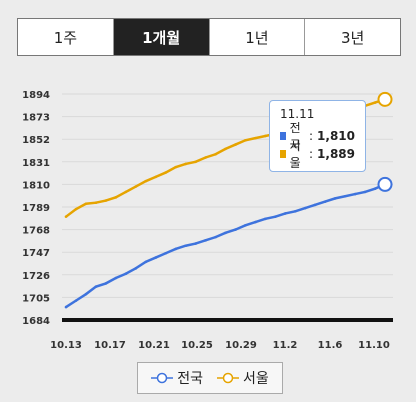 The height and width of the screenshot is (402, 416). Describe the element at coordinates (36, 276) in the screenshot. I see `y-tick-label: 1726` at that location.